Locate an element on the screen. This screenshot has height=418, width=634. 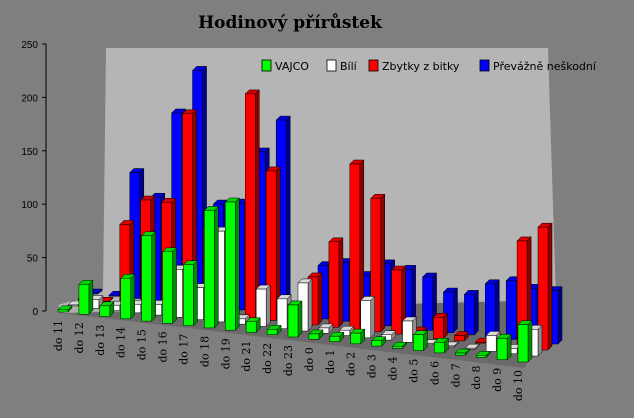
legend: VAJCO Bílí Zbytky z bitky Převážně neškodní is located at coordinates (429, 66).